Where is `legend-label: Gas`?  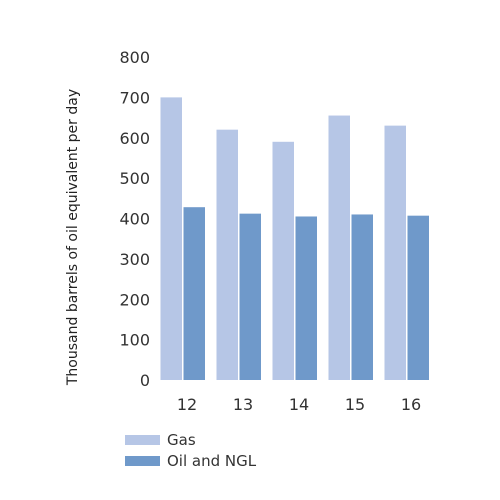
legend-label: Gas is located at coordinates (181, 440).